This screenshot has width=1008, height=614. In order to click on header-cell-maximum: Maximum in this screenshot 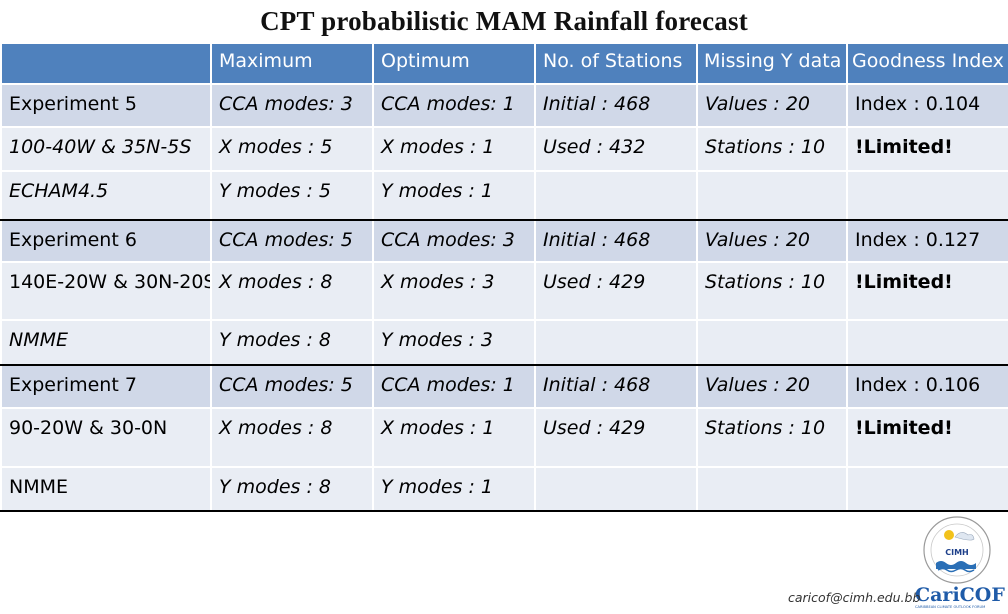, I will do `click(292, 63)`.